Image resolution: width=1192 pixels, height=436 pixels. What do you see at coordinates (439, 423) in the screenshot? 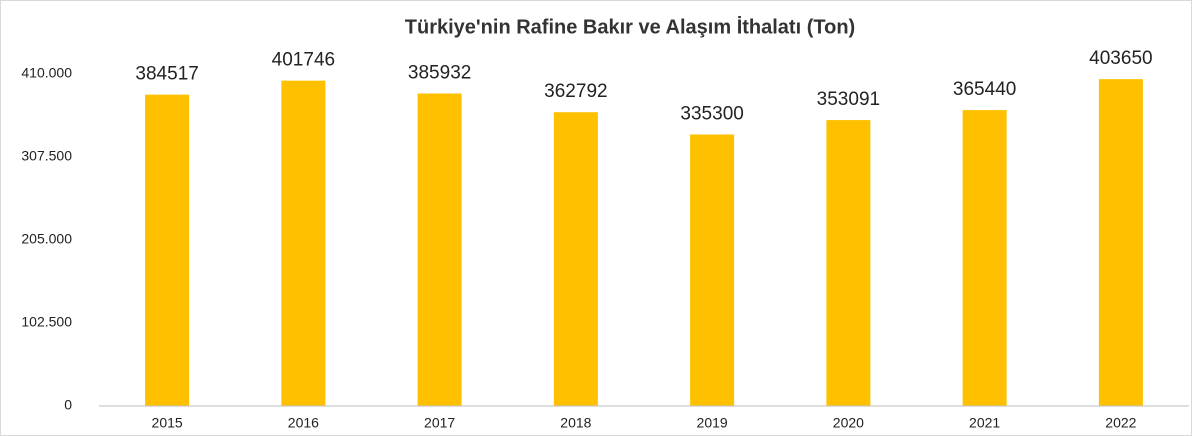
I see `x-tick-label: 2017` at bounding box center [439, 423].